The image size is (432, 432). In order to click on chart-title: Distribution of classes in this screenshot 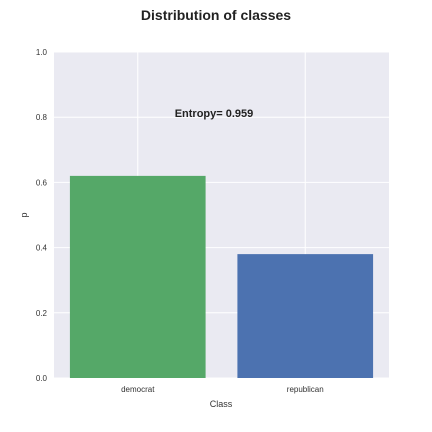, I will do `click(216, 15)`.